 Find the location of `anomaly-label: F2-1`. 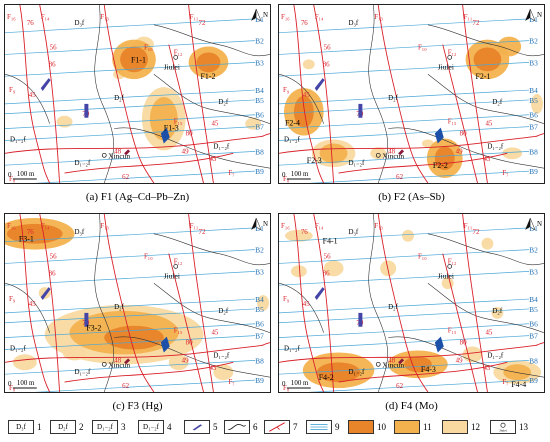

anomaly-label: F2-1 is located at coordinates (483, 76).